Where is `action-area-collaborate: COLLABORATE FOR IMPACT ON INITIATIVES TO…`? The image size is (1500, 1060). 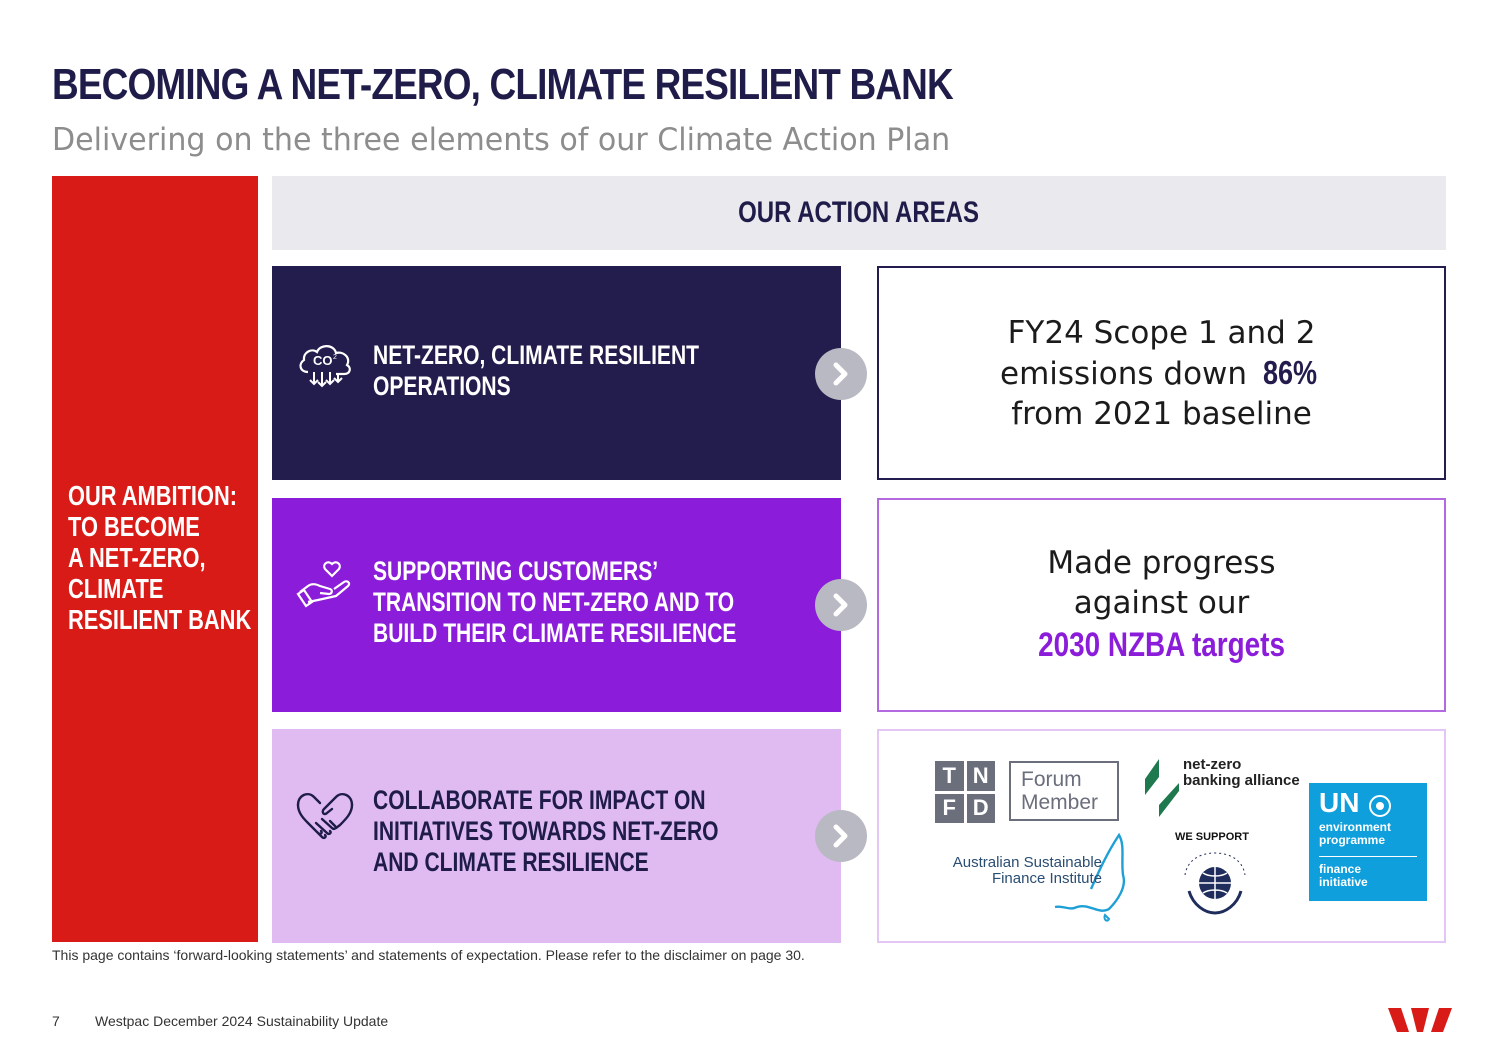 action-area-collaborate: COLLABORATE FOR IMPACT ON INITIATIVES TO… is located at coordinates (556, 836).